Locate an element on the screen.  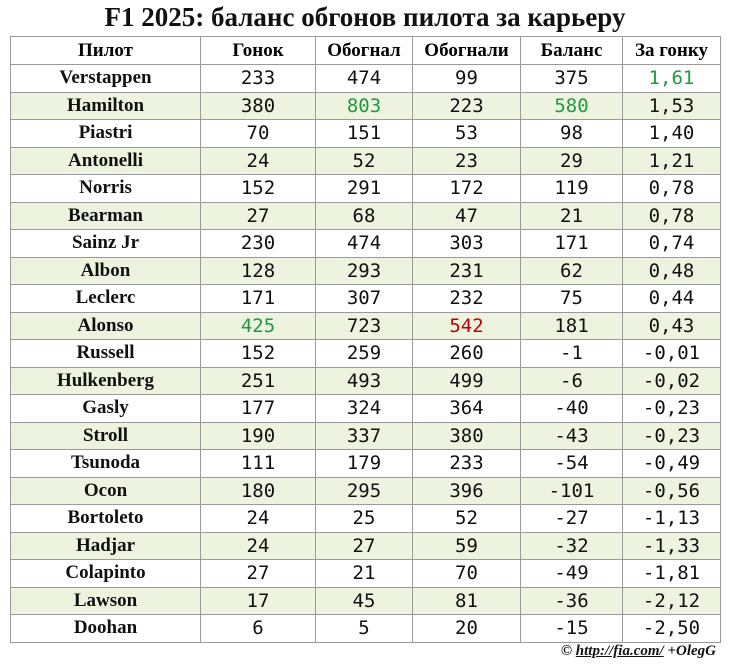
table-row: Alonso 425 723 542 181 0,43 is located at coordinates (365, 325).